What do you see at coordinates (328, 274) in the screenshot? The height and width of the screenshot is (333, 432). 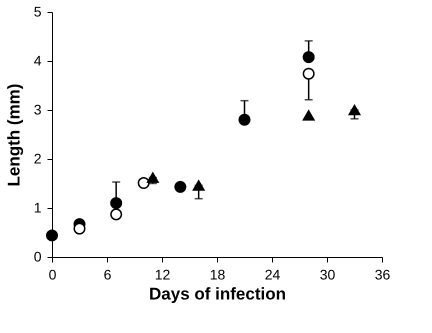 I see `x-tick-label: 30` at bounding box center [328, 274].